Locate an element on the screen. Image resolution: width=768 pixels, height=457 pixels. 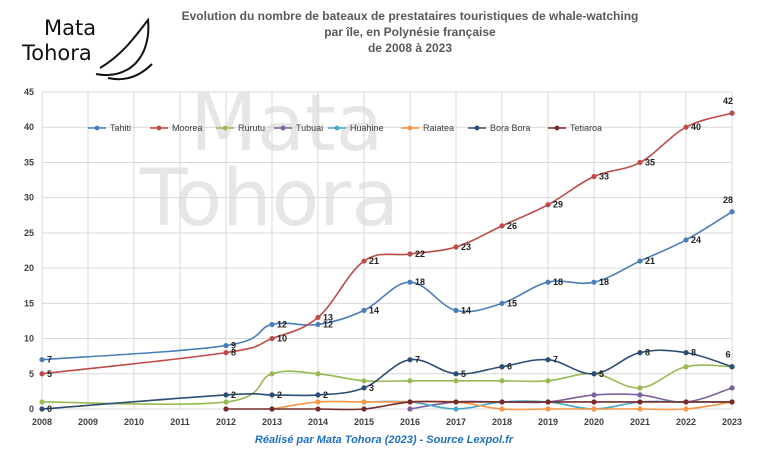
x-tick-label: 2015 is located at coordinates (364, 422).